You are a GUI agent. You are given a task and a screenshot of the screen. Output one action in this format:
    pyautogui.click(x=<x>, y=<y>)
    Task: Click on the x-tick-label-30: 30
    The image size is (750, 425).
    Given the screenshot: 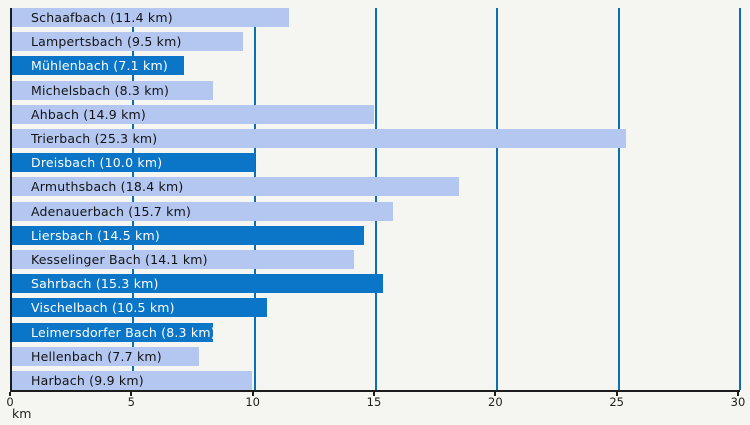 What is the action you would take?
    pyautogui.click(x=738, y=402)
    